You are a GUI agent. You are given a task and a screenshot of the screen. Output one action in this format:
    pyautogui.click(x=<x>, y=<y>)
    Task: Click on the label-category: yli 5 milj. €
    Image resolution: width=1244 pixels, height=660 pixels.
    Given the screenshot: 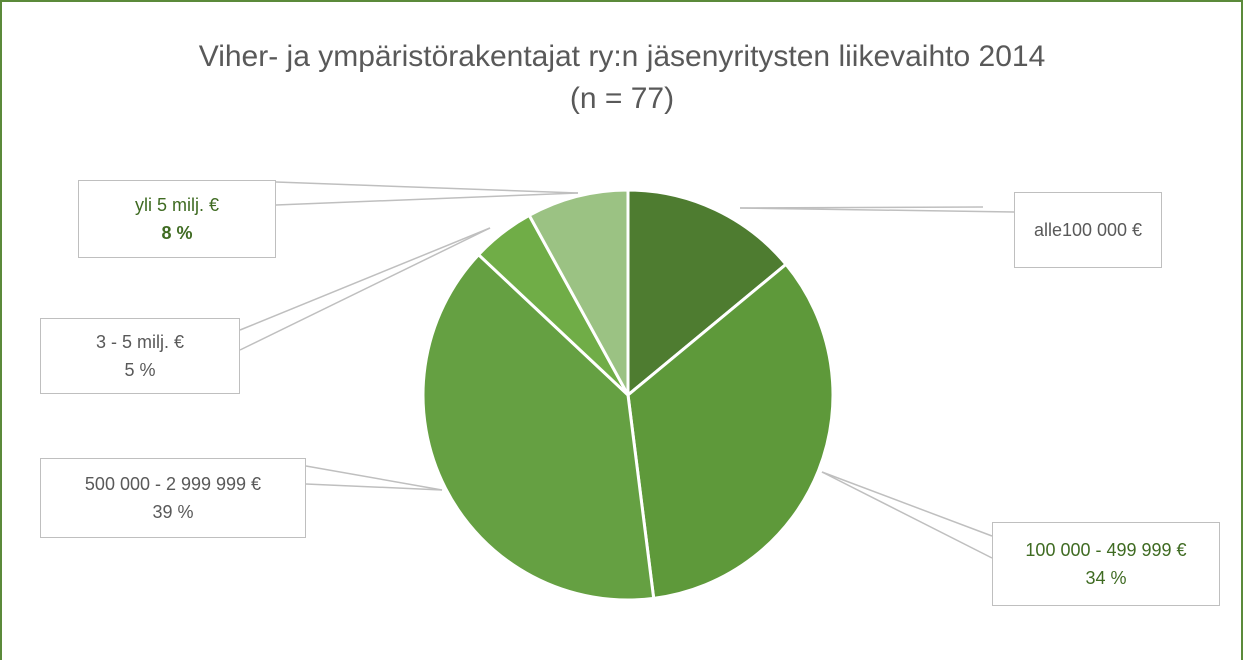 What is the action you would take?
    pyautogui.click(x=176, y=205)
    